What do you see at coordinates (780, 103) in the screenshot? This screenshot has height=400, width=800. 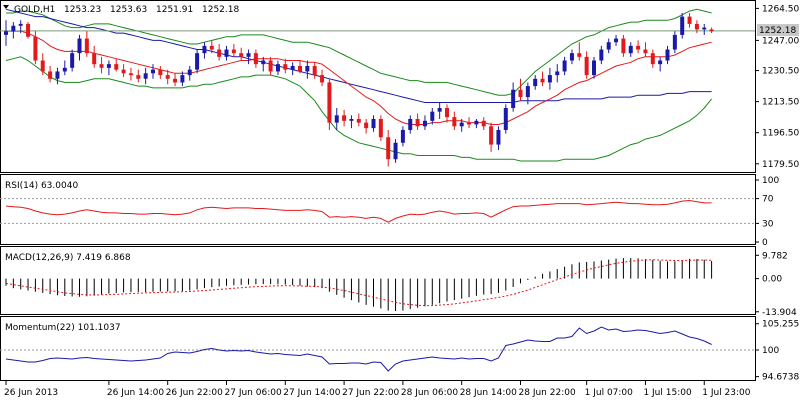 I see `price-axis-tick-label: 1213.50` at bounding box center [780, 103].